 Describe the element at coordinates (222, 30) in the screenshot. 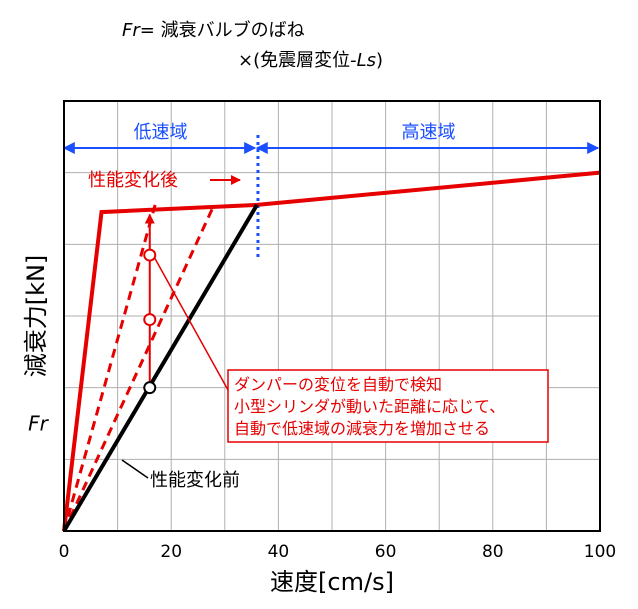

I see `formula-text-1: = 減衰バルブのばね` at that location.